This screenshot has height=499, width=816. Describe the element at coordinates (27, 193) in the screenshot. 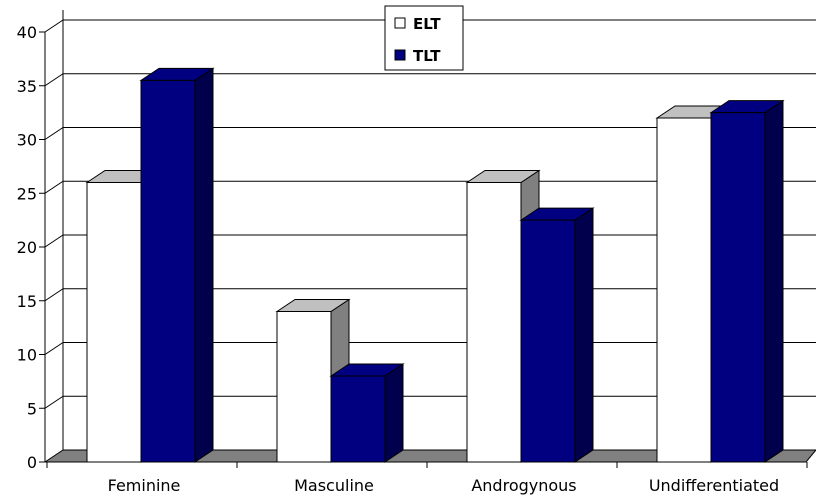

I see `y-tick-label: 25` at that location.